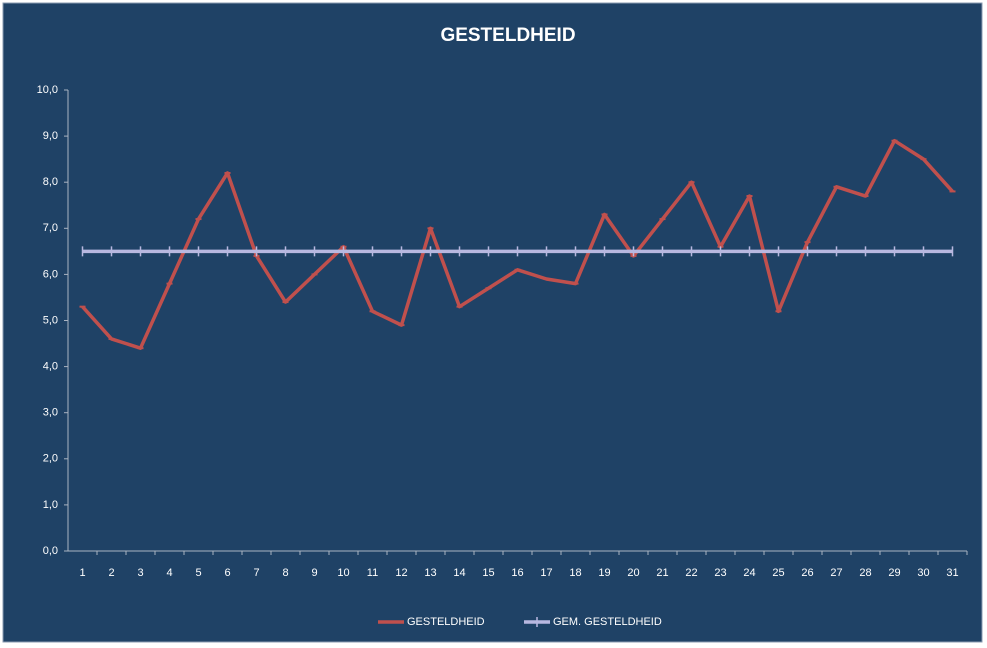 The height and width of the screenshot is (648, 987). Describe the element at coordinates (50, 367) in the screenshot. I see `y-tick-label: 4,0` at that location.